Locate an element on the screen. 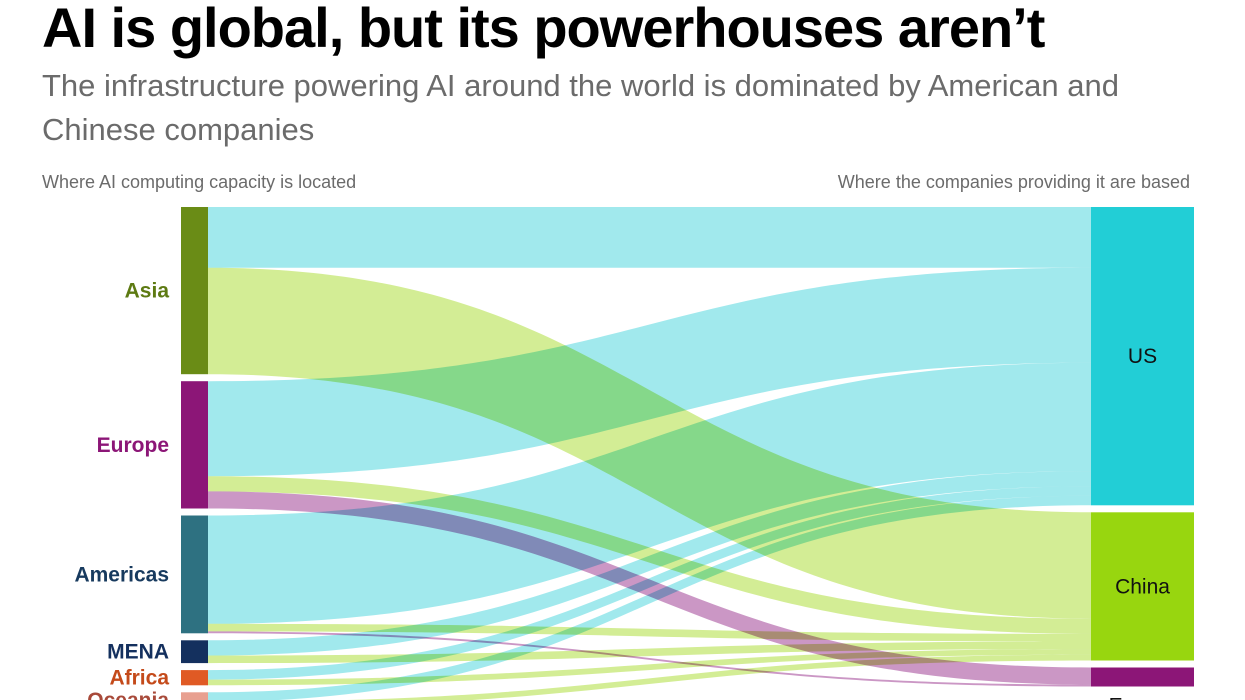 Image resolution: width=1245 pixels, height=700 pixels. flow-oceania-to-china is located at coordinates (718, 677).